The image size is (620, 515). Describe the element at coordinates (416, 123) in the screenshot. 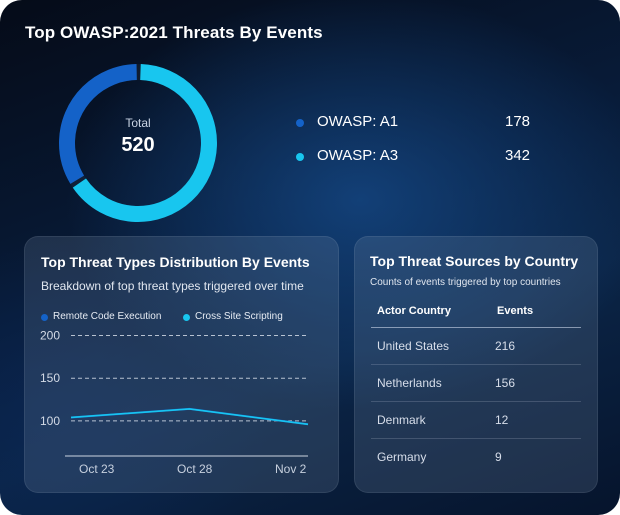

I see `legend-item-a1: OWASP: A1 178` at that location.